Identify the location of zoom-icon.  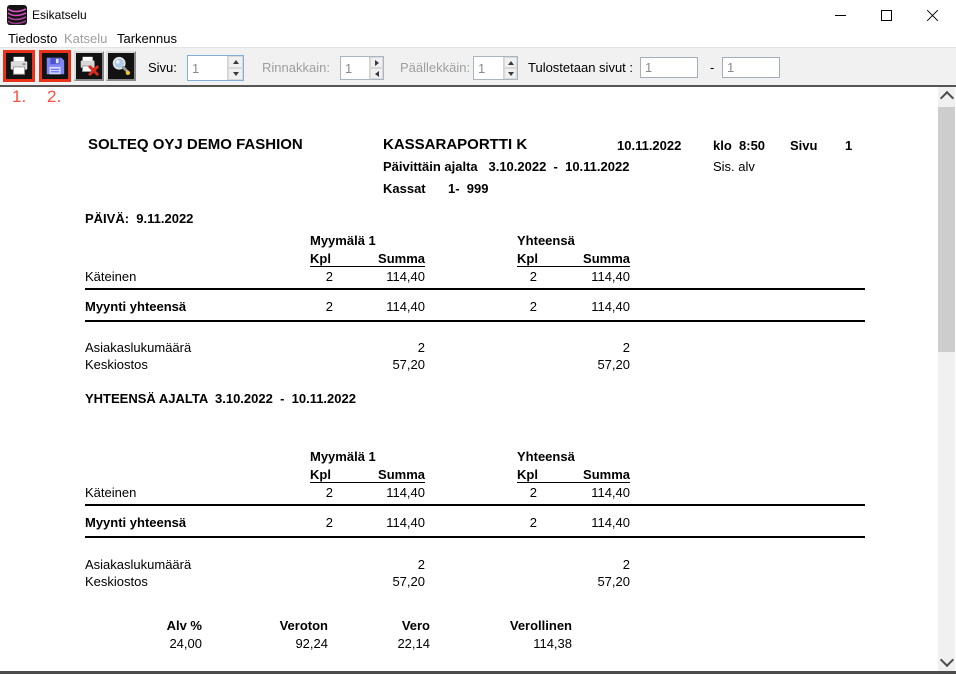
(121, 66).